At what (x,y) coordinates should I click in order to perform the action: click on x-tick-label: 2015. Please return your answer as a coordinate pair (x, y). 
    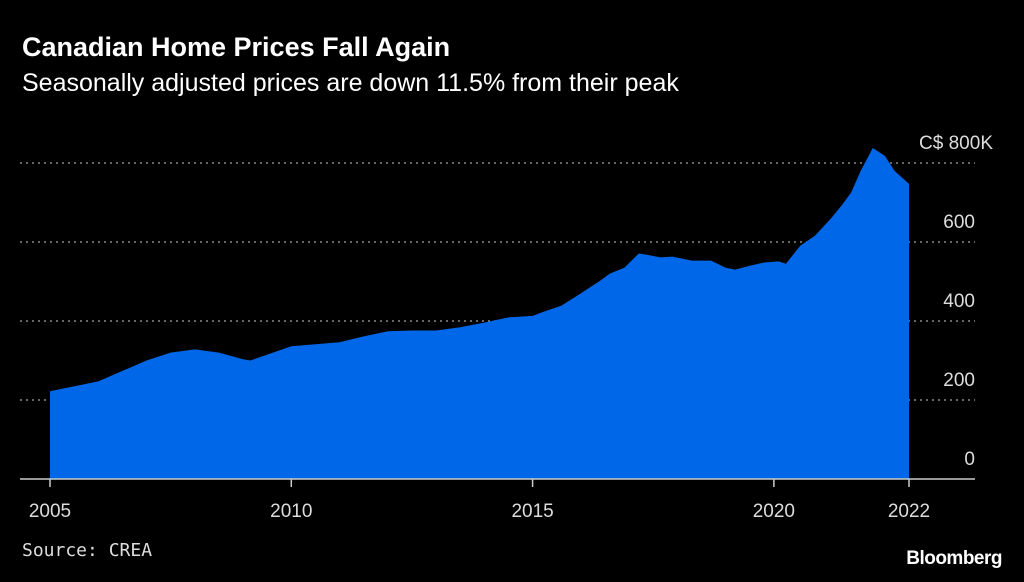
    Looking at the image, I should click on (532, 511).